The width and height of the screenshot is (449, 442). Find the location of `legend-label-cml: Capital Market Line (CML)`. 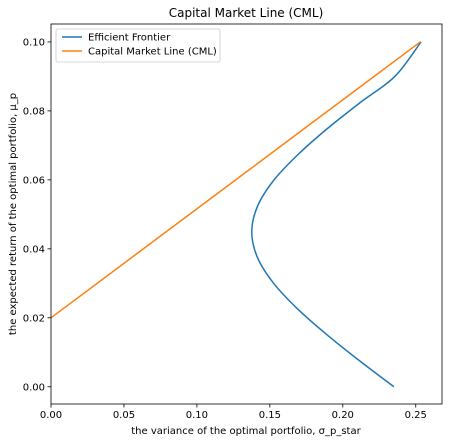

legend-label-cml: Capital Market Line (CML) is located at coordinates (152, 52).